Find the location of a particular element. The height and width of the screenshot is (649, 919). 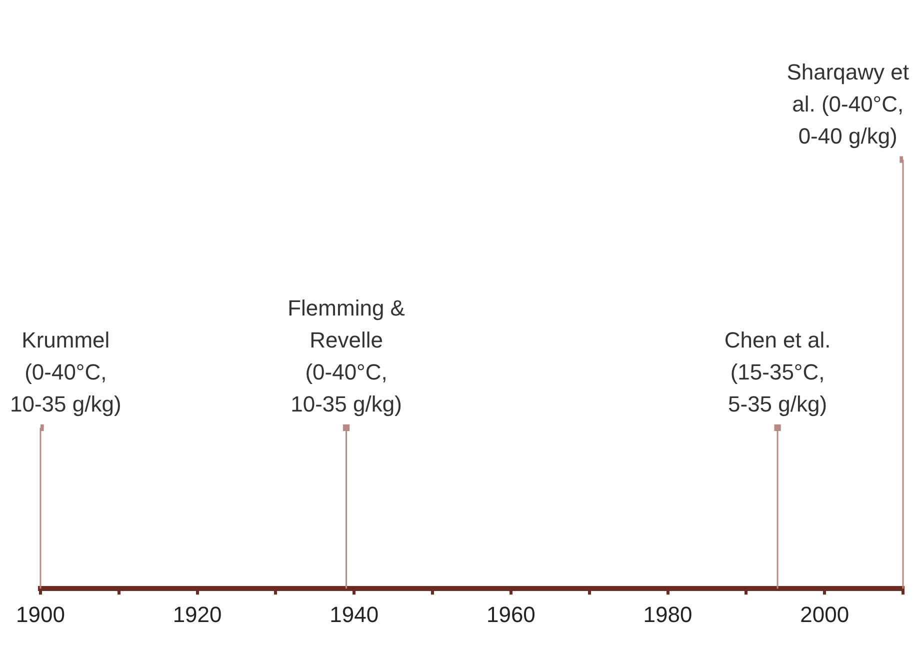

x-tick-label: 1980 is located at coordinates (667, 614).